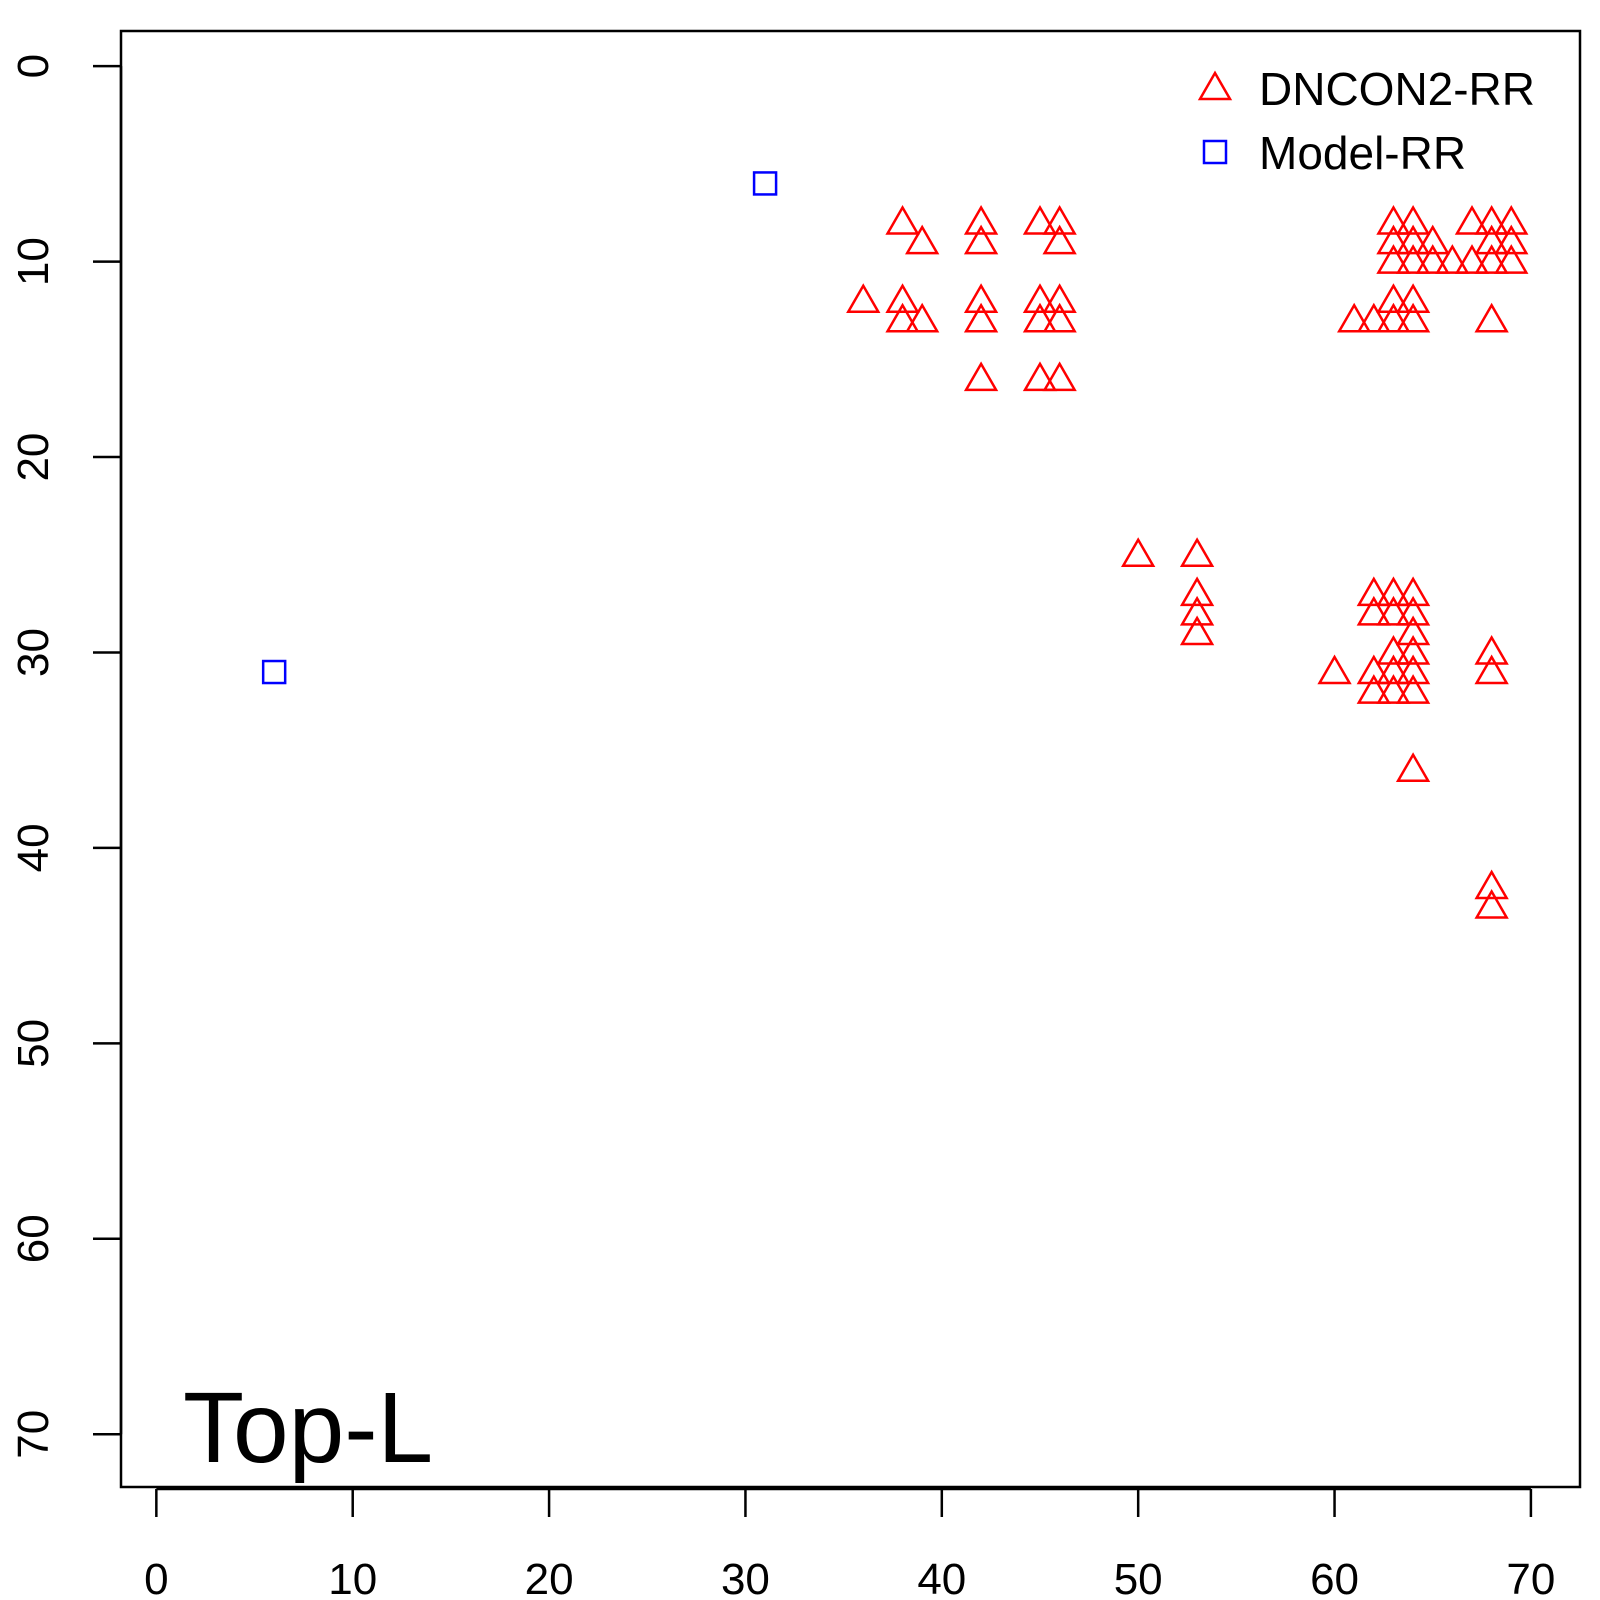  Describe the element at coordinates (33, 261) in the screenshot. I see `y-tick-label: 10` at that location.